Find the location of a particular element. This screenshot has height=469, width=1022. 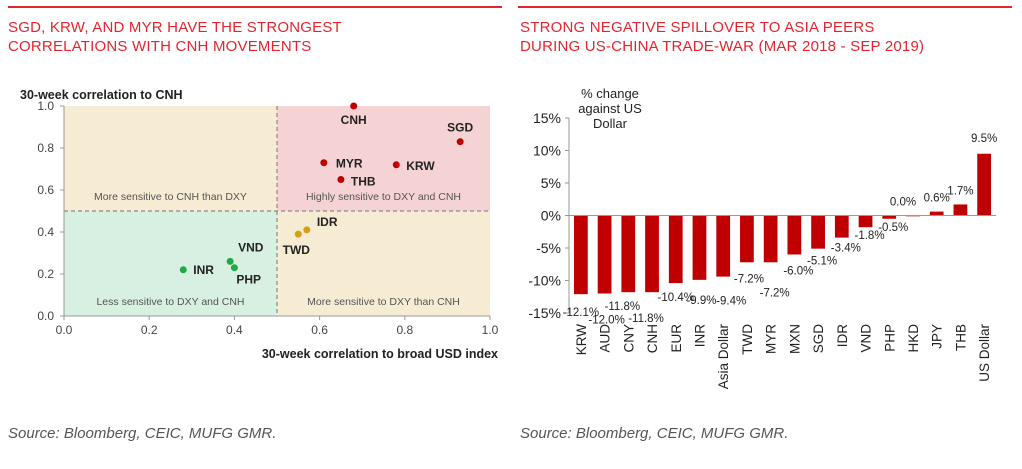

bar-category-label: MYR is located at coordinates (771, 339).